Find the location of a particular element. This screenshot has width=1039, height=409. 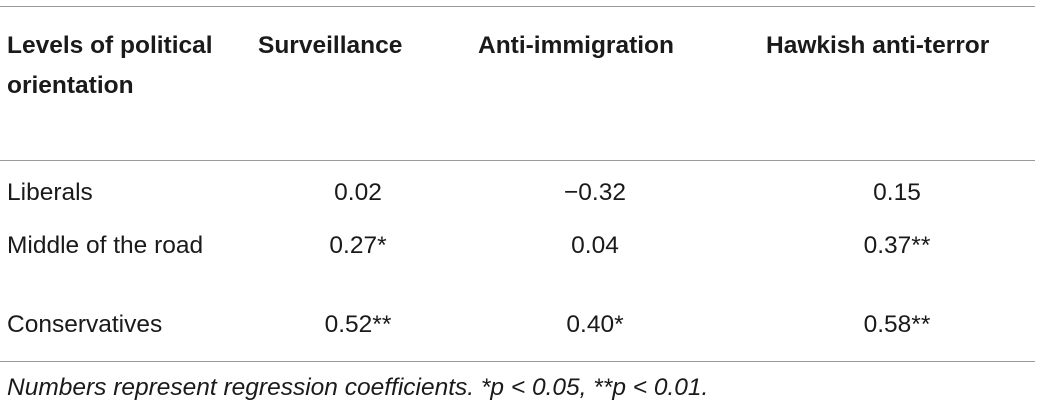

cell-middle-hawkish: 0.37** is located at coordinates (897, 245).